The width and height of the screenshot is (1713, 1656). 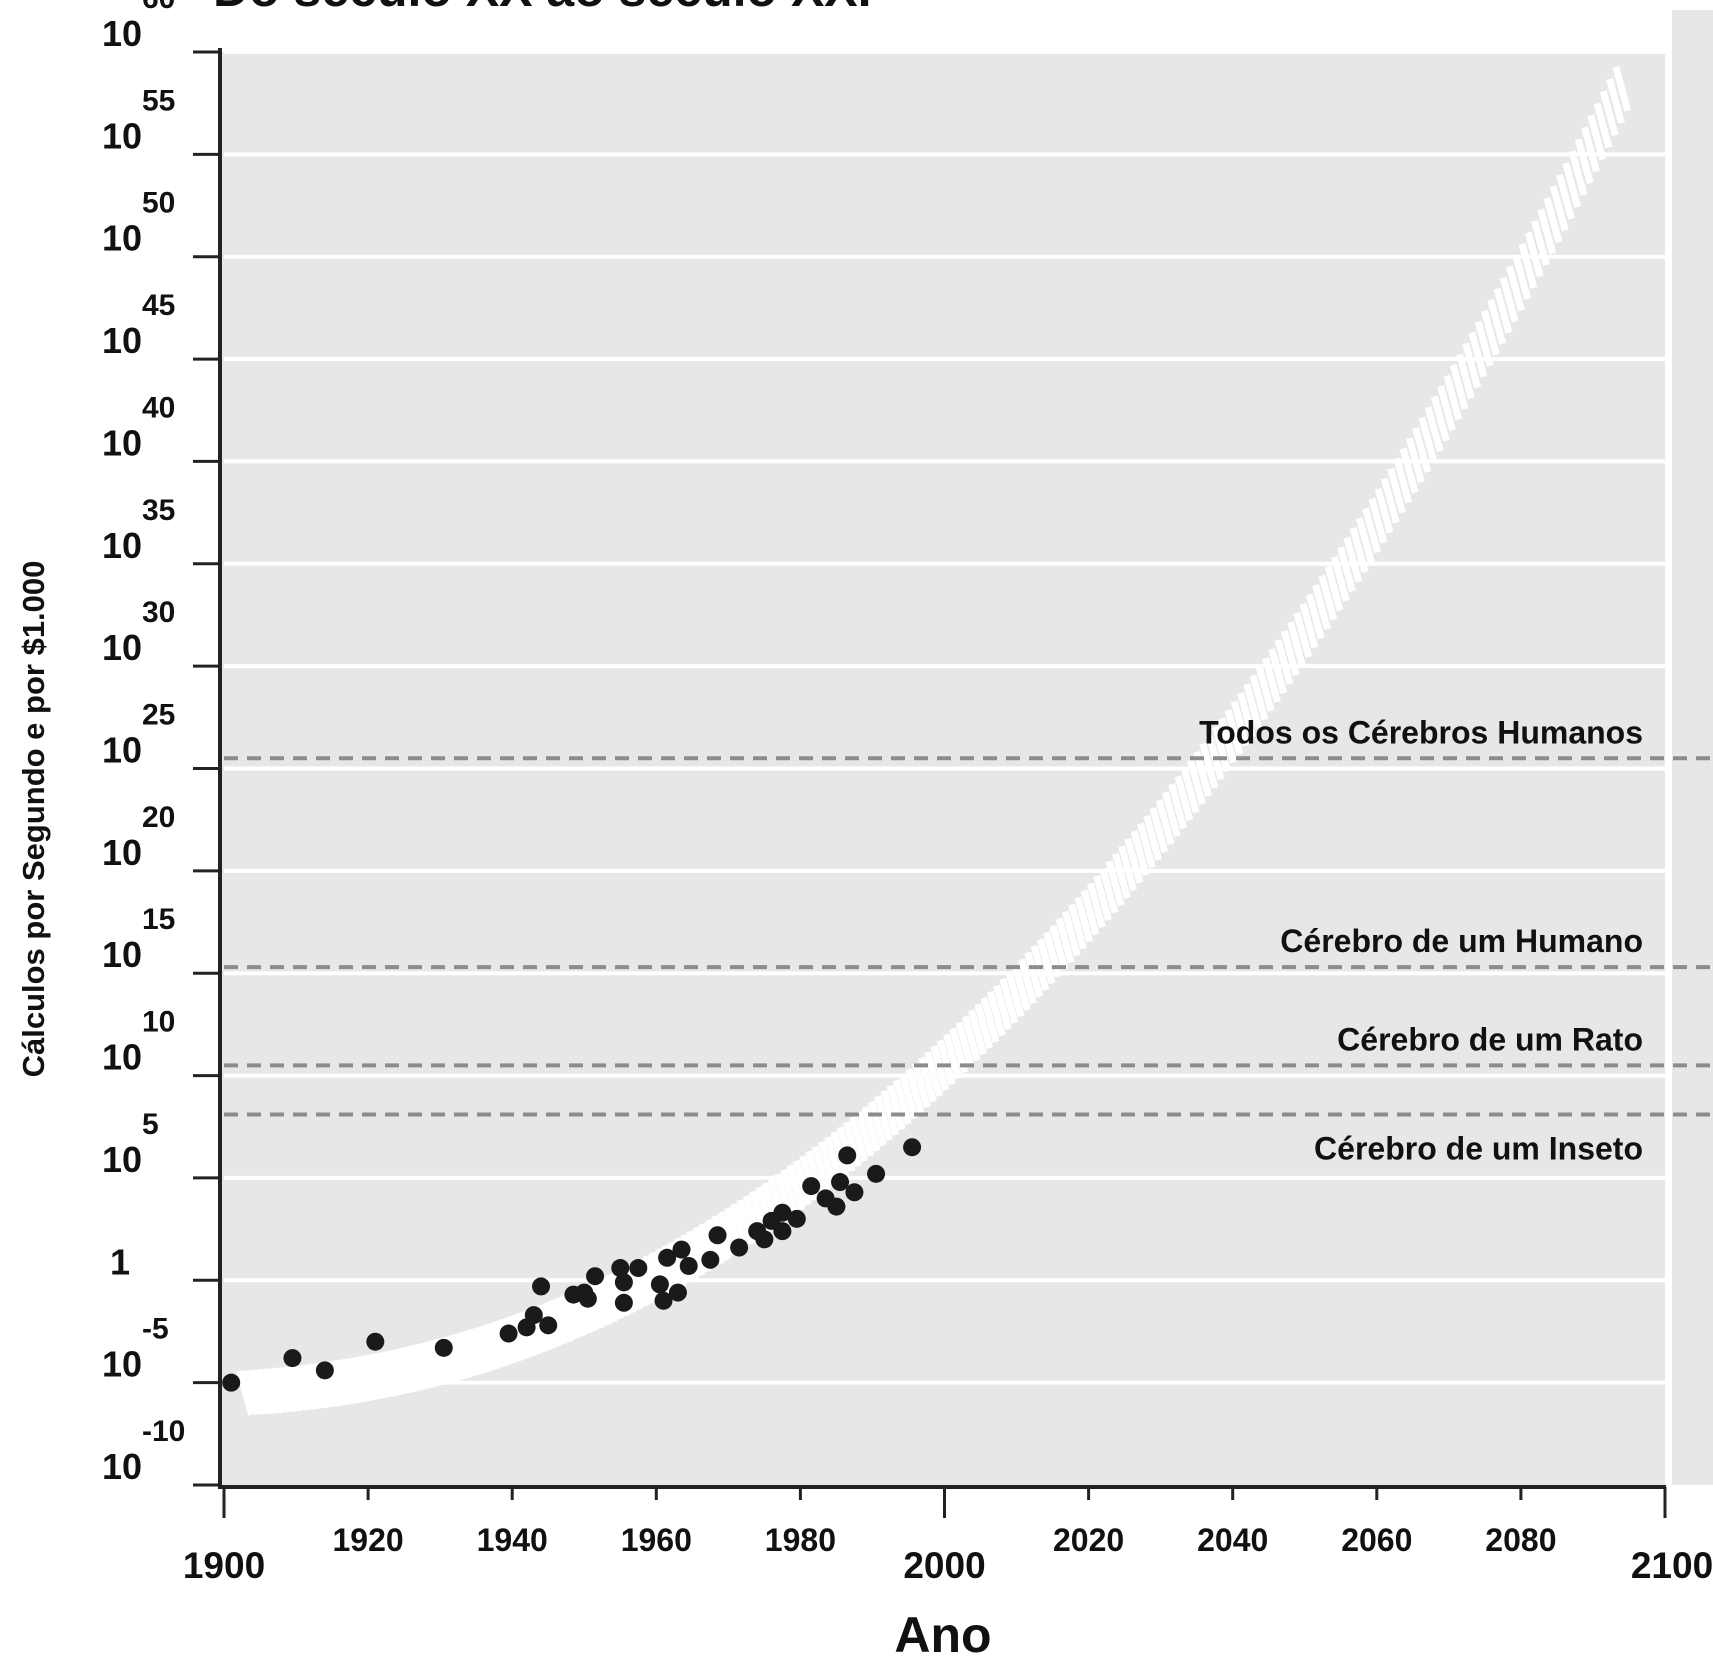 What do you see at coordinates (942, 1631) in the screenshot?
I see `x-axis-label: Ano` at bounding box center [942, 1631].